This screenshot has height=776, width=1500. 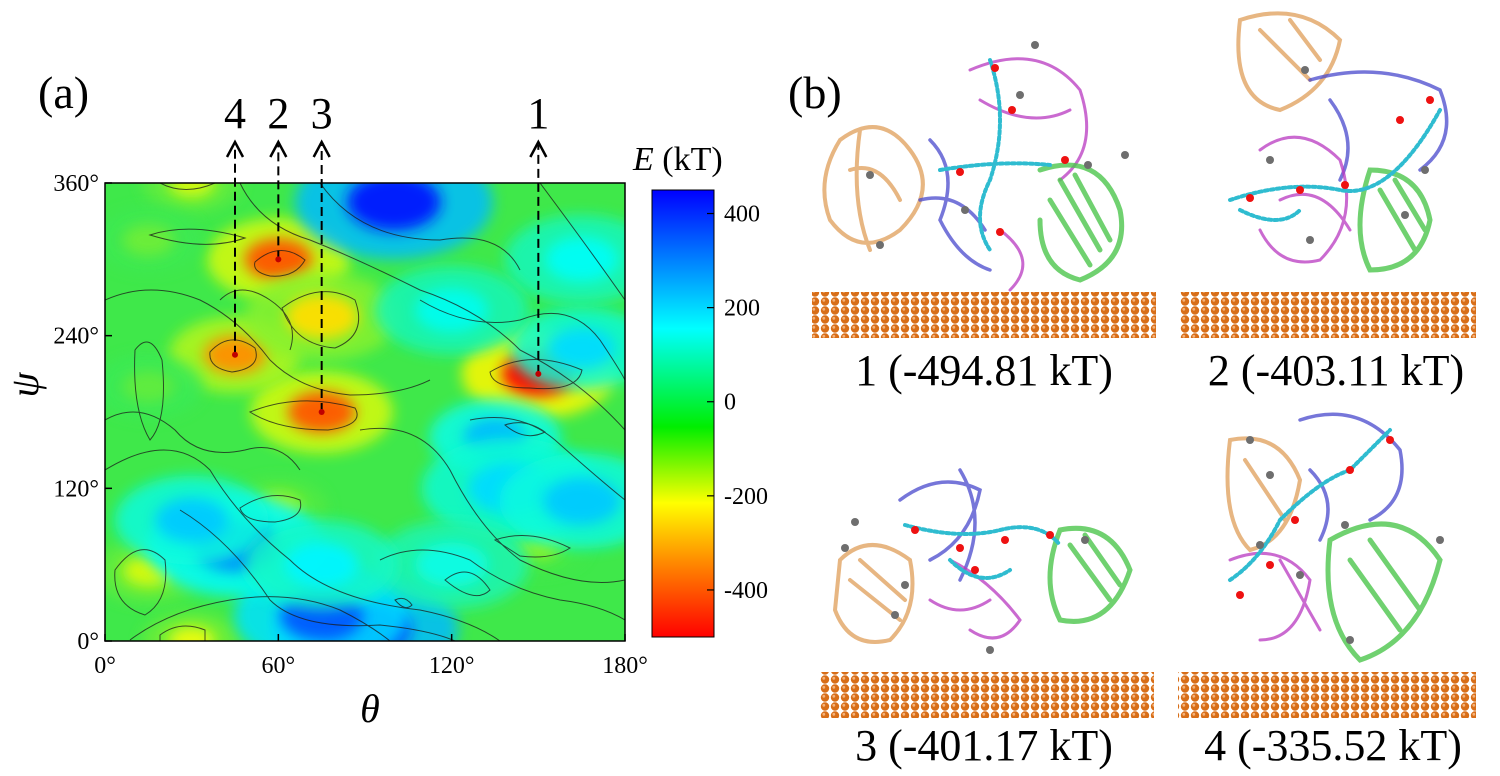 What do you see at coordinates (737, 403) in the screenshot?
I see `colorbar-ticks: 400 200 0 -200 -400` at bounding box center [737, 403].